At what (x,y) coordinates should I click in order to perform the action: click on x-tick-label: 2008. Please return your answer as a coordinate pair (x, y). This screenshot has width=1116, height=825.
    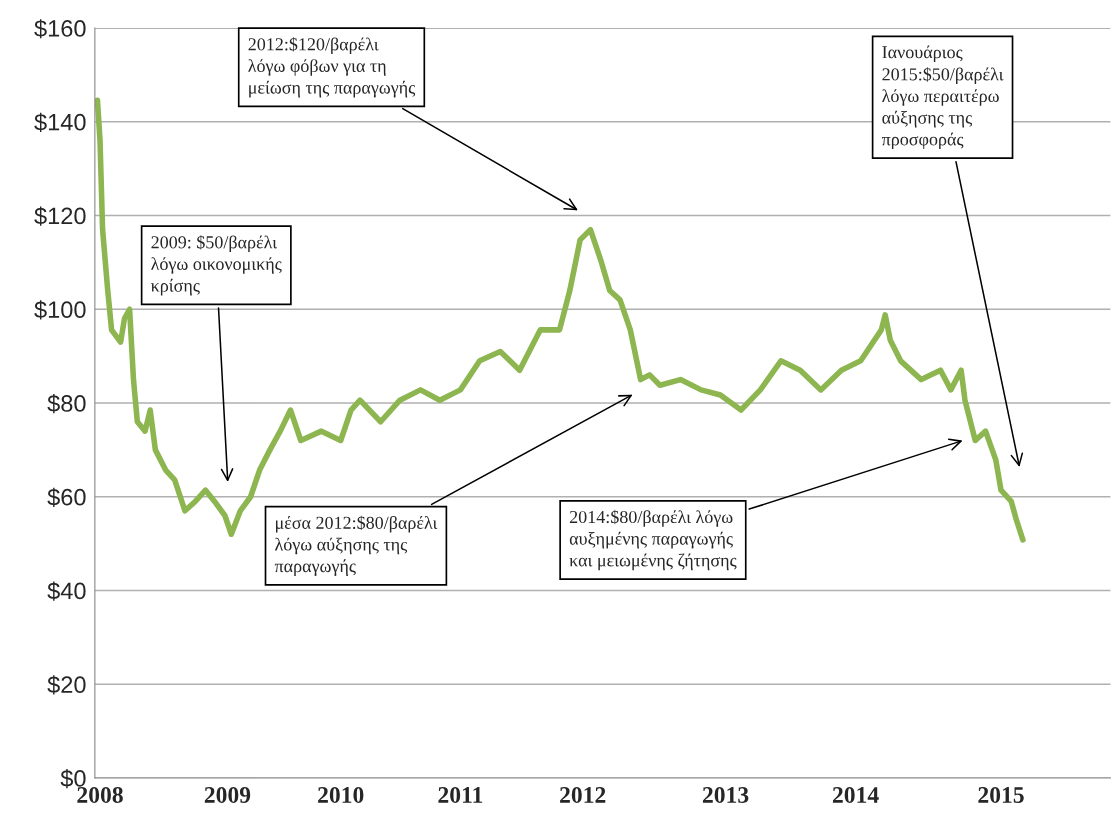
    Looking at the image, I should click on (100, 794).